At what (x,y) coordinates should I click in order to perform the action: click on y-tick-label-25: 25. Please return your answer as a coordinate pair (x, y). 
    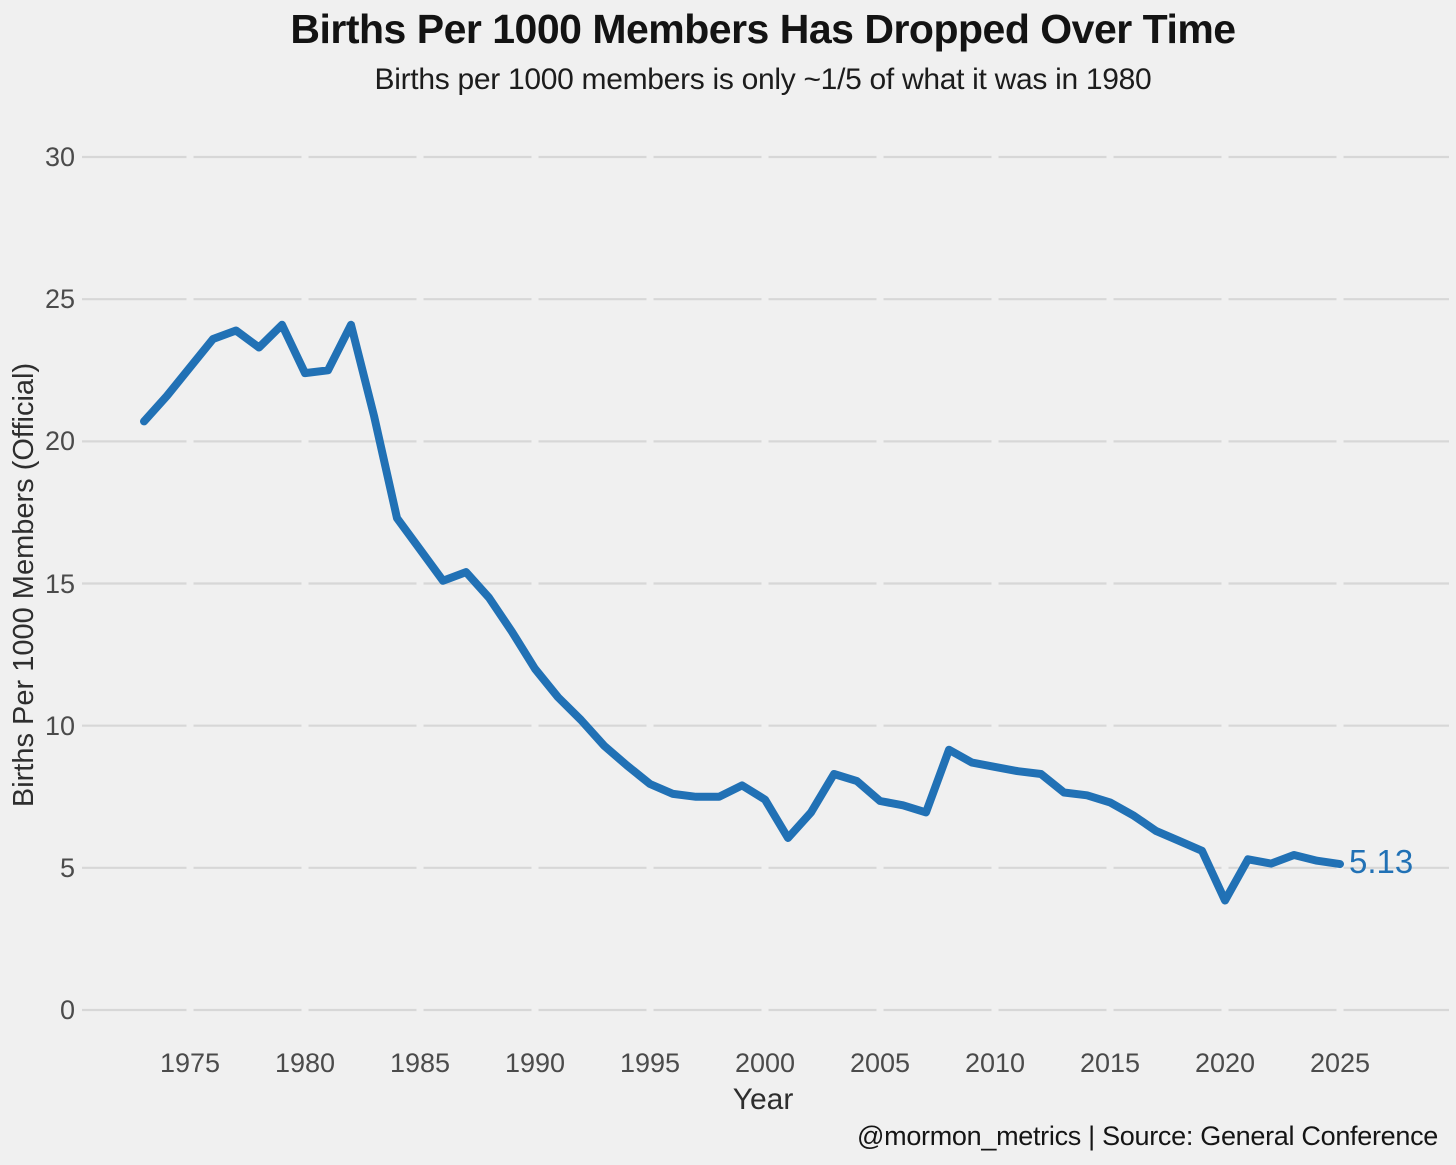
    Looking at the image, I should click on (59, 299).